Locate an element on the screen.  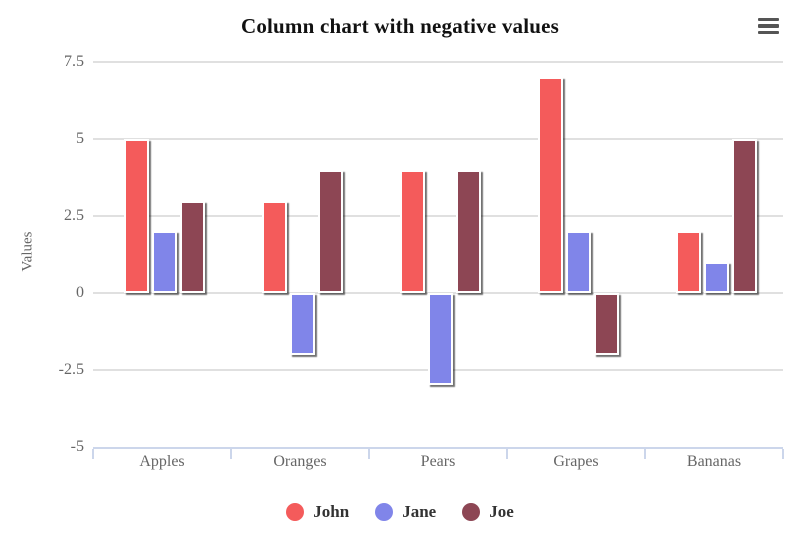
chart-title: Column chart with negative values is located at coordinates (400, 26).